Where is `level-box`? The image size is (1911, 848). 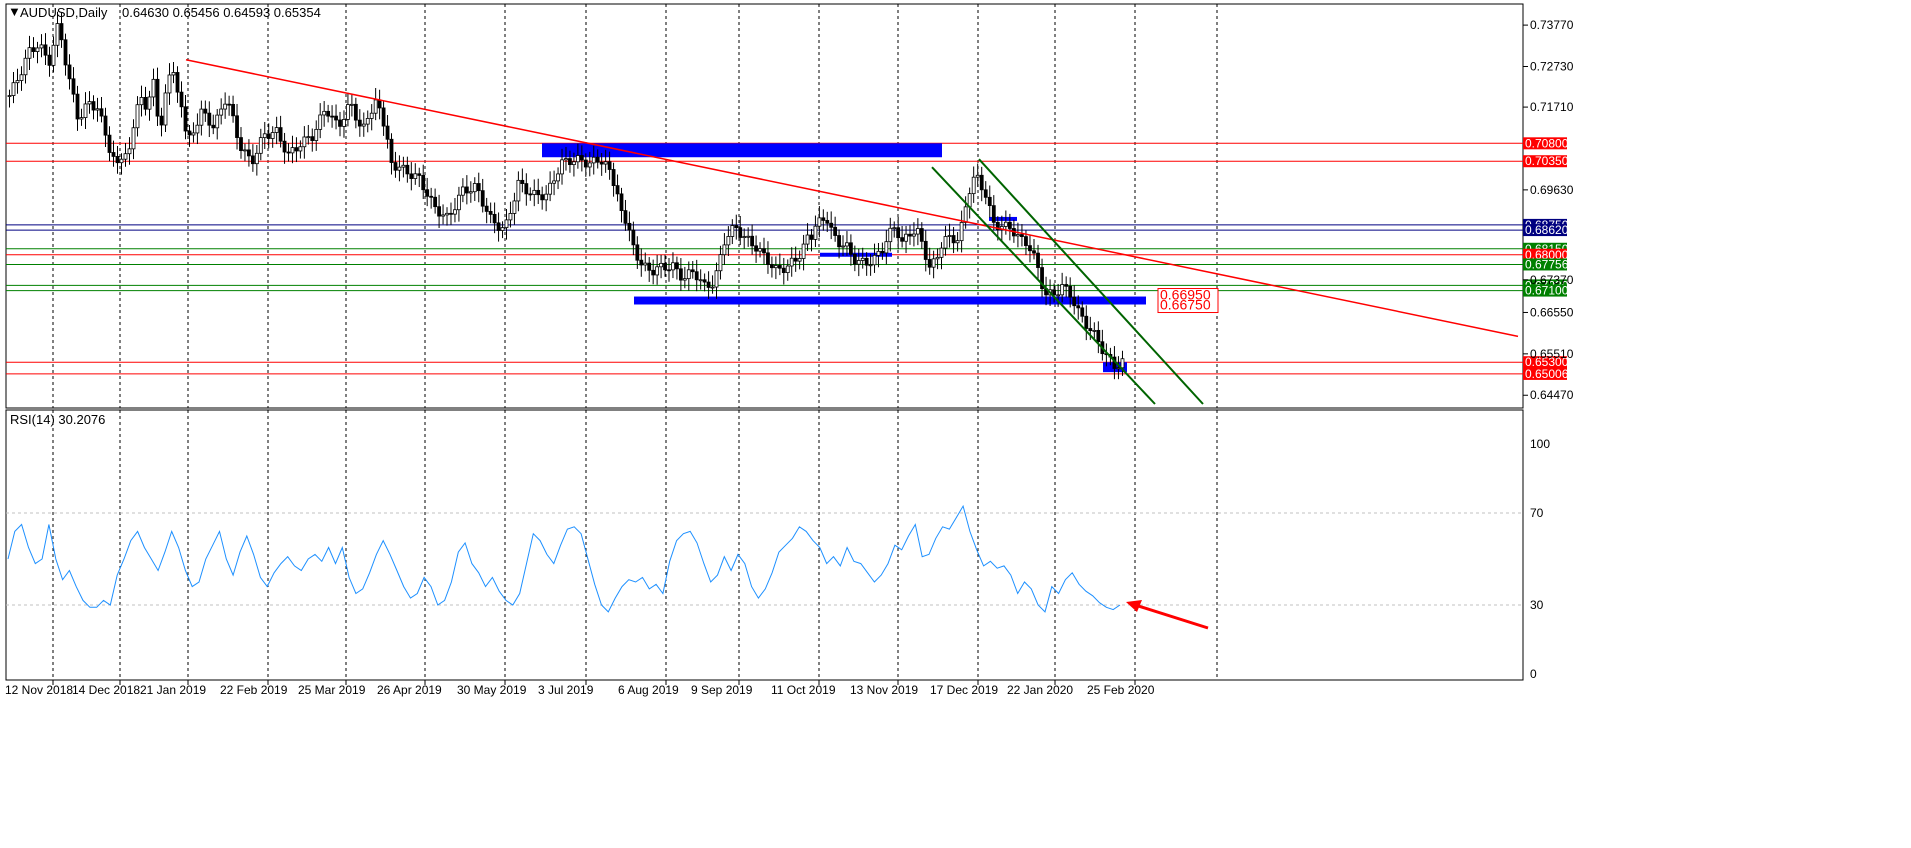 level-box is located at coordinates (1188, 301).